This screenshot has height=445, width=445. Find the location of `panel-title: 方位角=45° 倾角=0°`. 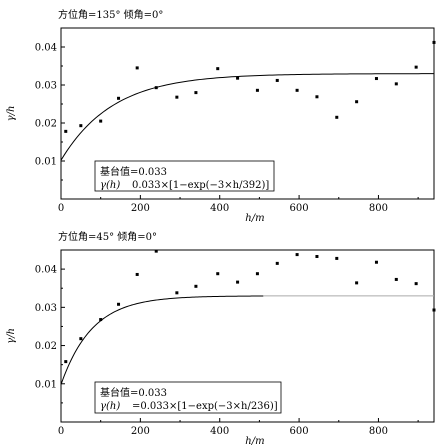

panel-title: 方位角=45° 倾角=0° is located at coordinates (107, 236).